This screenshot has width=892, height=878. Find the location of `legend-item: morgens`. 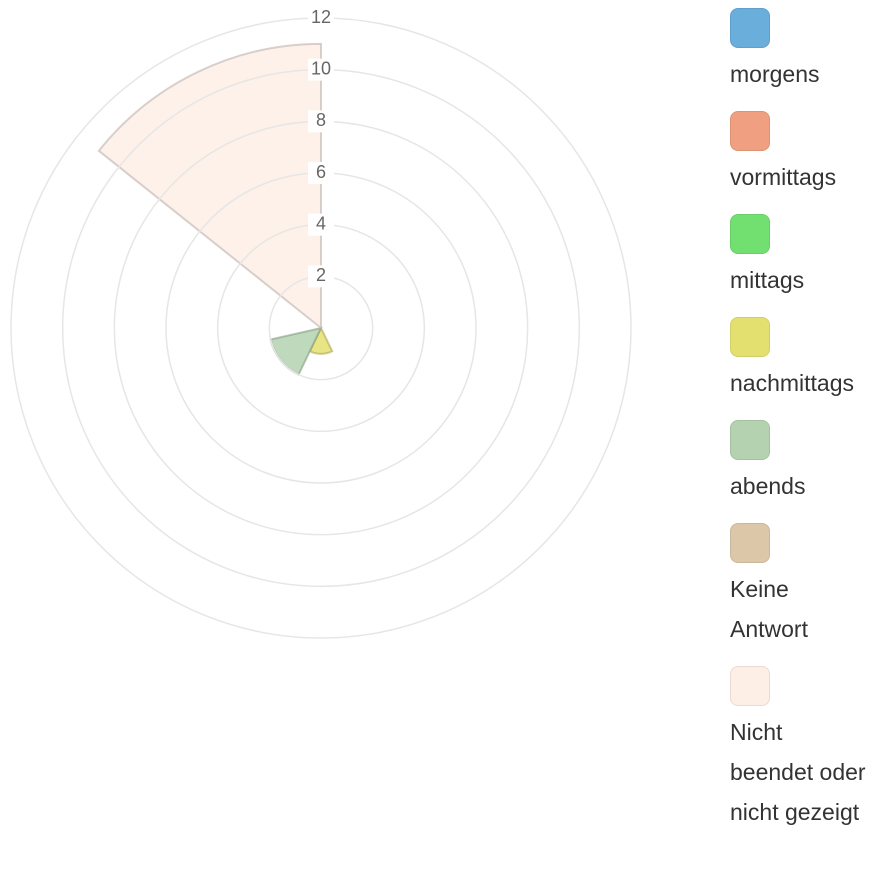

legend-item: morgens is located at coordinates (800, 51).